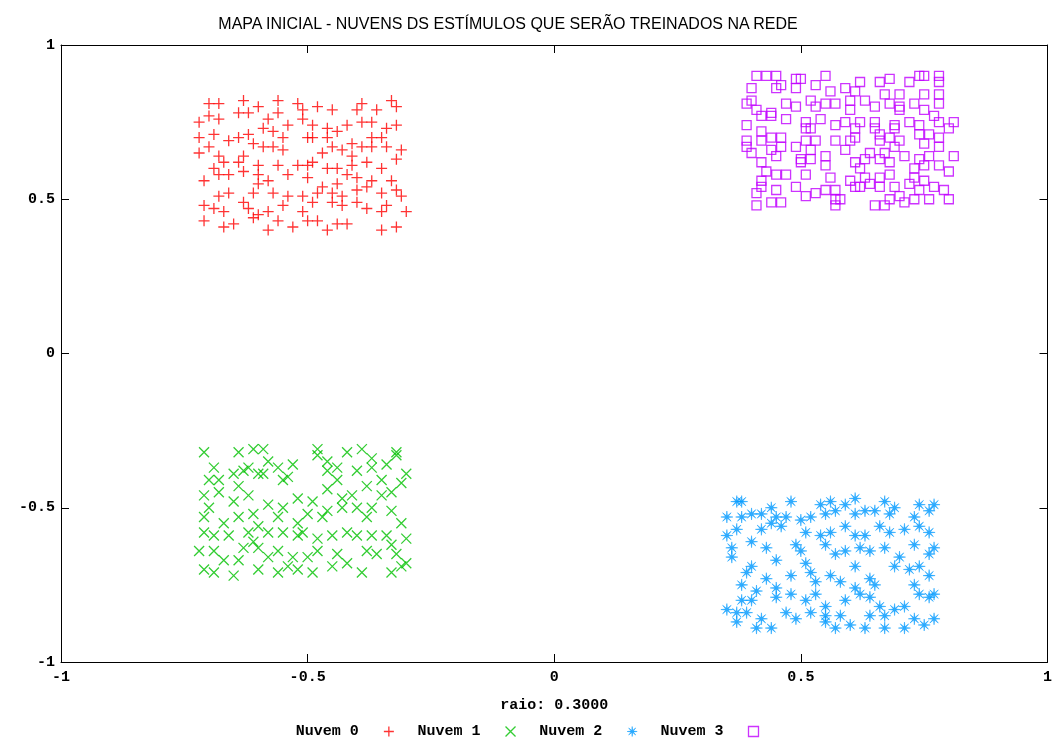 The width and height of the screenshot is (1055, 747). Describe the element at coordinates (801, 677) in the screenshot. I see `x-tick-label: 0.5` at that location.